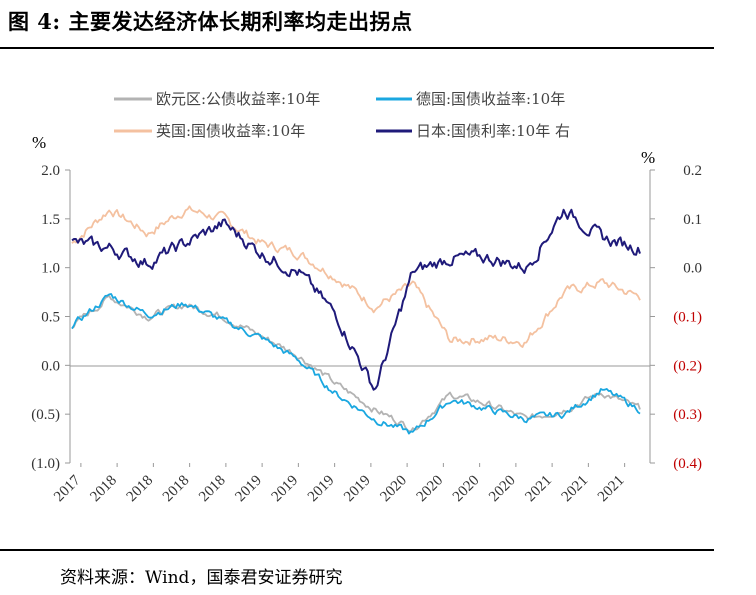 This screenshot has width=756, height=595. What do you see at coordinates (201, 578) in the screenshot?
I see `source-note: 资料来源：Wind，国泰君安证券研究` at bounding box center [201, 578].